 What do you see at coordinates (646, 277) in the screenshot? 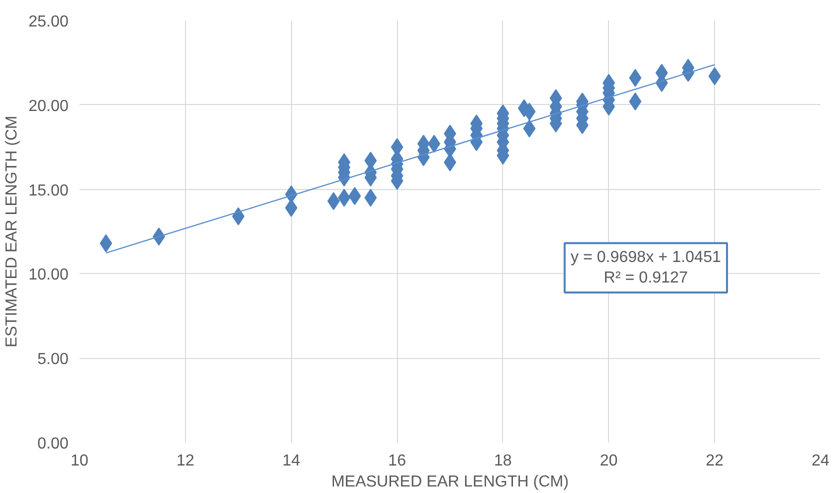
I see `annotation: R² = 0.9127` at bounding box center [646, 277].